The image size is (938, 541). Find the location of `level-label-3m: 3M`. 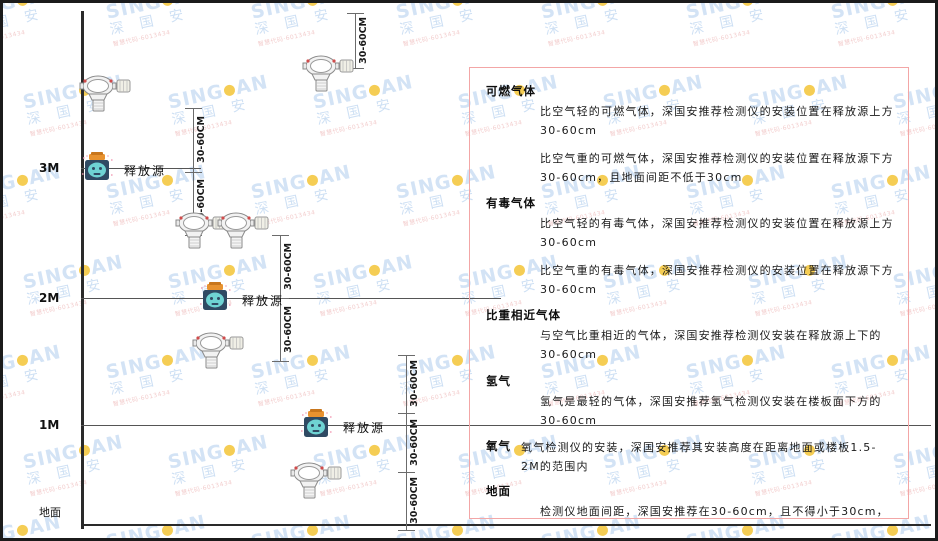

level-label-3m: 3M is located at coordinates (49, 168).